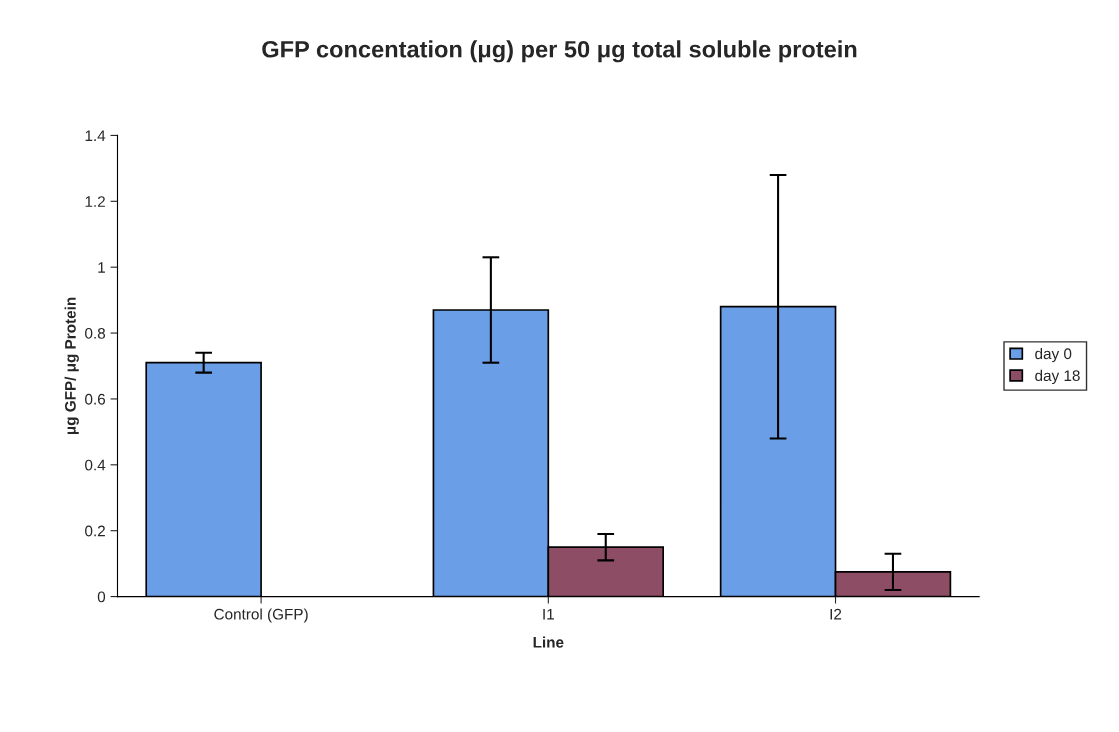 The height and width of the screenshot is (732, 1119). Describe the element at coordinates (261, 615) in the screenshot. I see `x-tick-label: Control (GFP)` at that location.